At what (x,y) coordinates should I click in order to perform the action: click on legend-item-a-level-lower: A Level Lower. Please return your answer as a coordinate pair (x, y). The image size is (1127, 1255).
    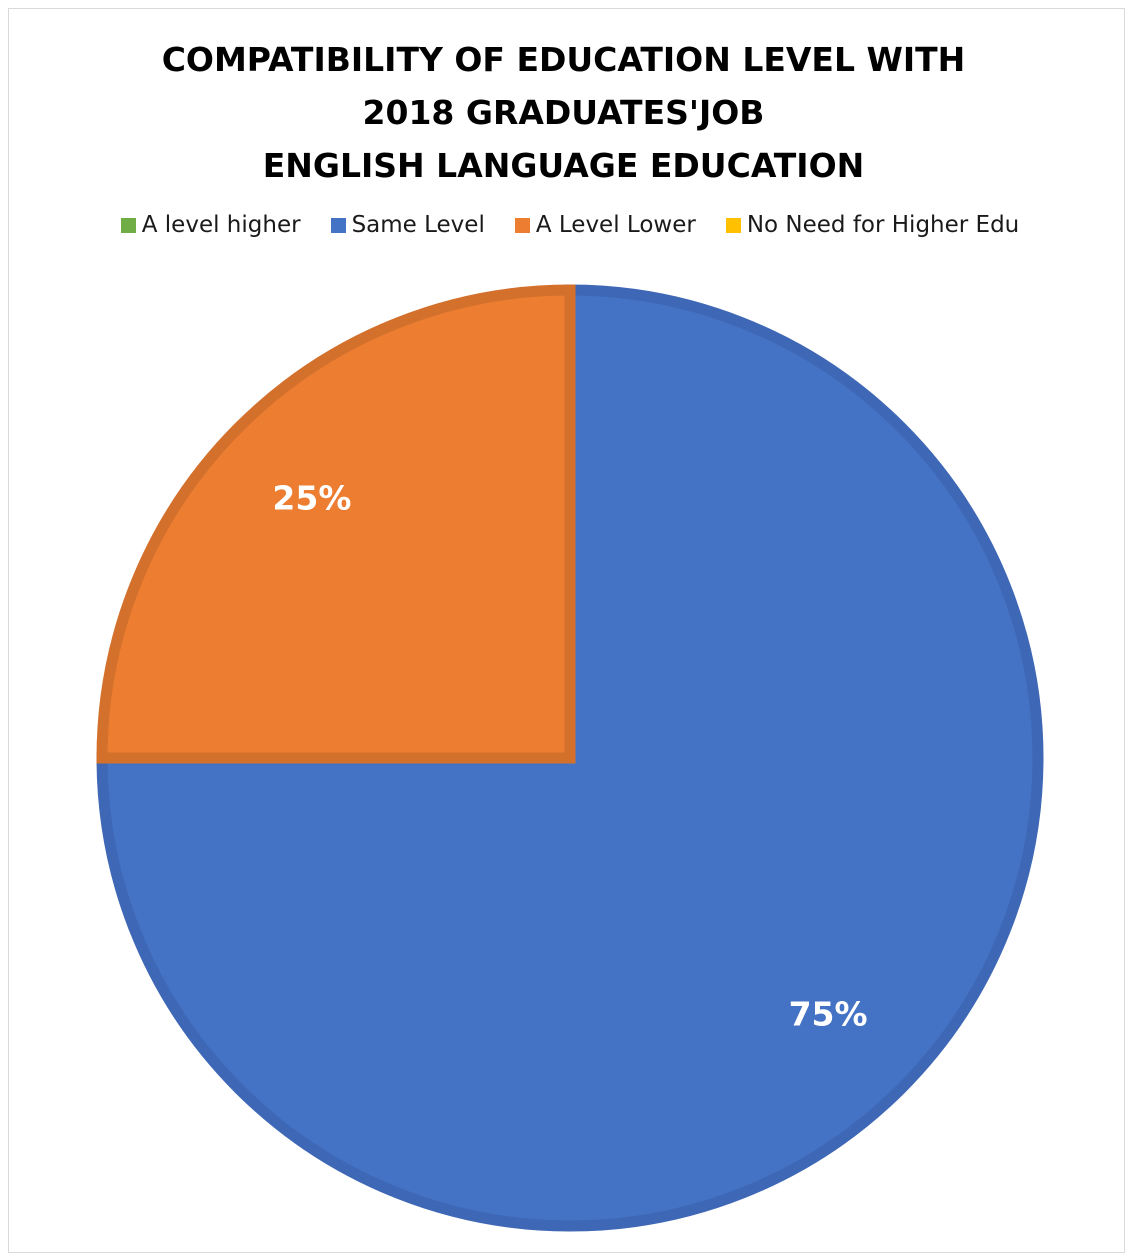
    Looking at the image, I should click on (605, 225).